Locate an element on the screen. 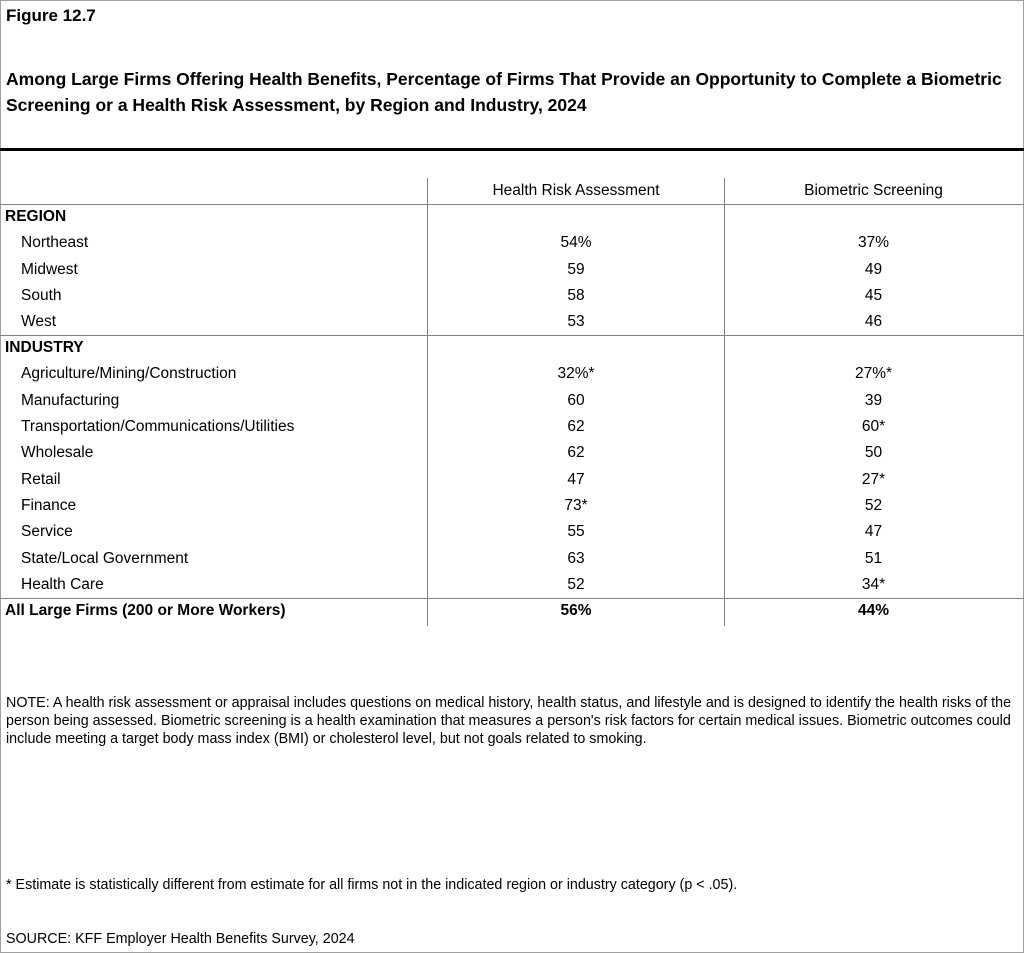 This screenshot has width=1024, height=953. cell-health-risk-assessment: 73* is located at coordinates (576, 505).